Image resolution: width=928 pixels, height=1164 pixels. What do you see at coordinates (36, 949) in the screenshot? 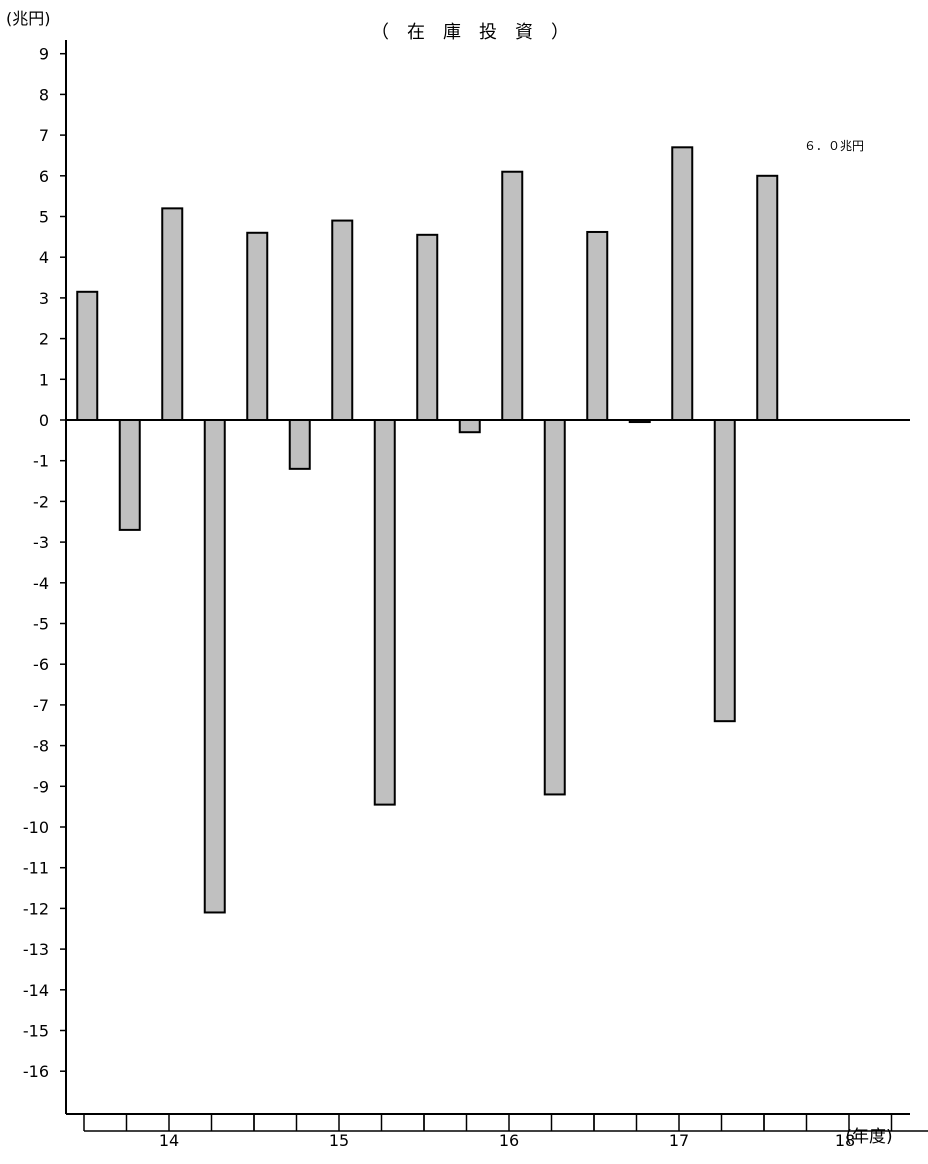
I see `y-tick-label: -13` at bounding box center [36, 949].